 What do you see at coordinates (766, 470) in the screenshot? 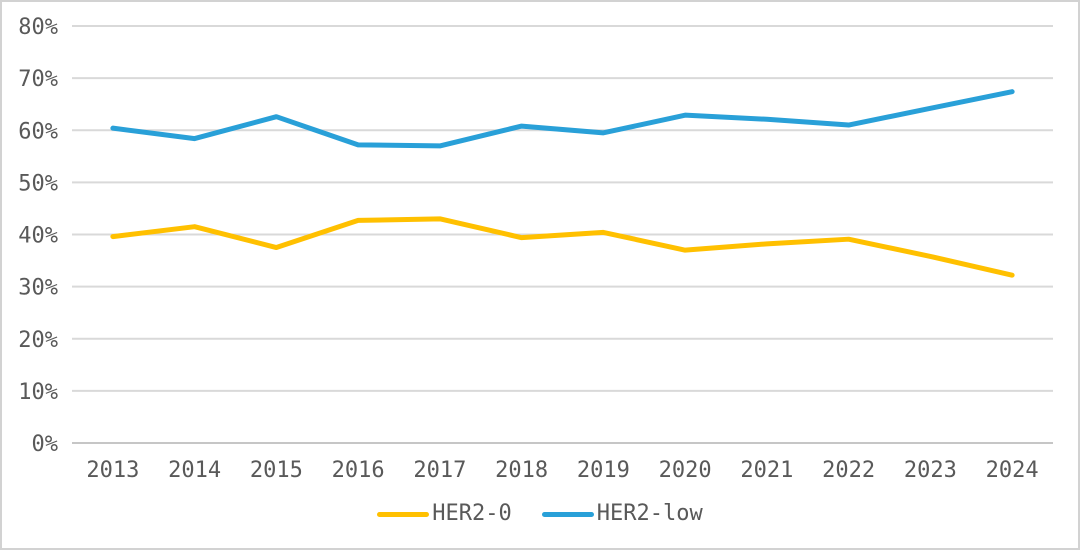
I see `x-axis-tick-label: 2021` at bounding box center [766, 470].